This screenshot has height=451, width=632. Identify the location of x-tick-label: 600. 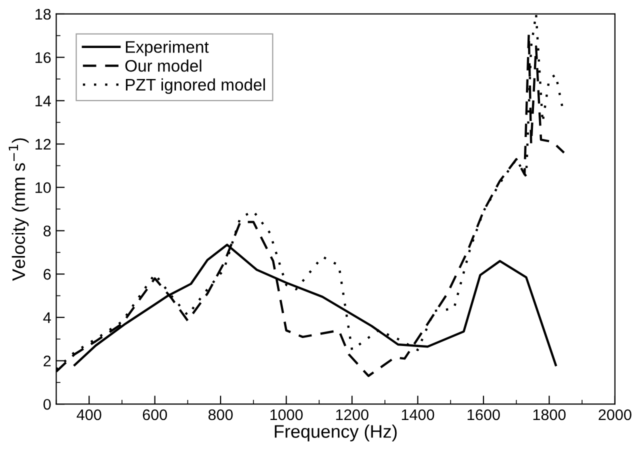
(154, 414).